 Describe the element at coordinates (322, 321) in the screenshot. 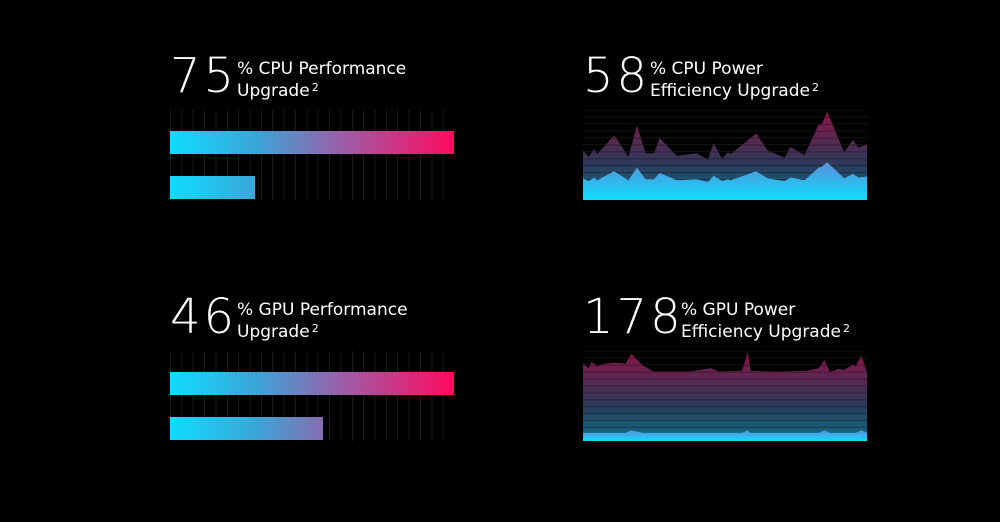

I see `gpu-performance-label: % GPU Performance Upgrade 2` at that location.